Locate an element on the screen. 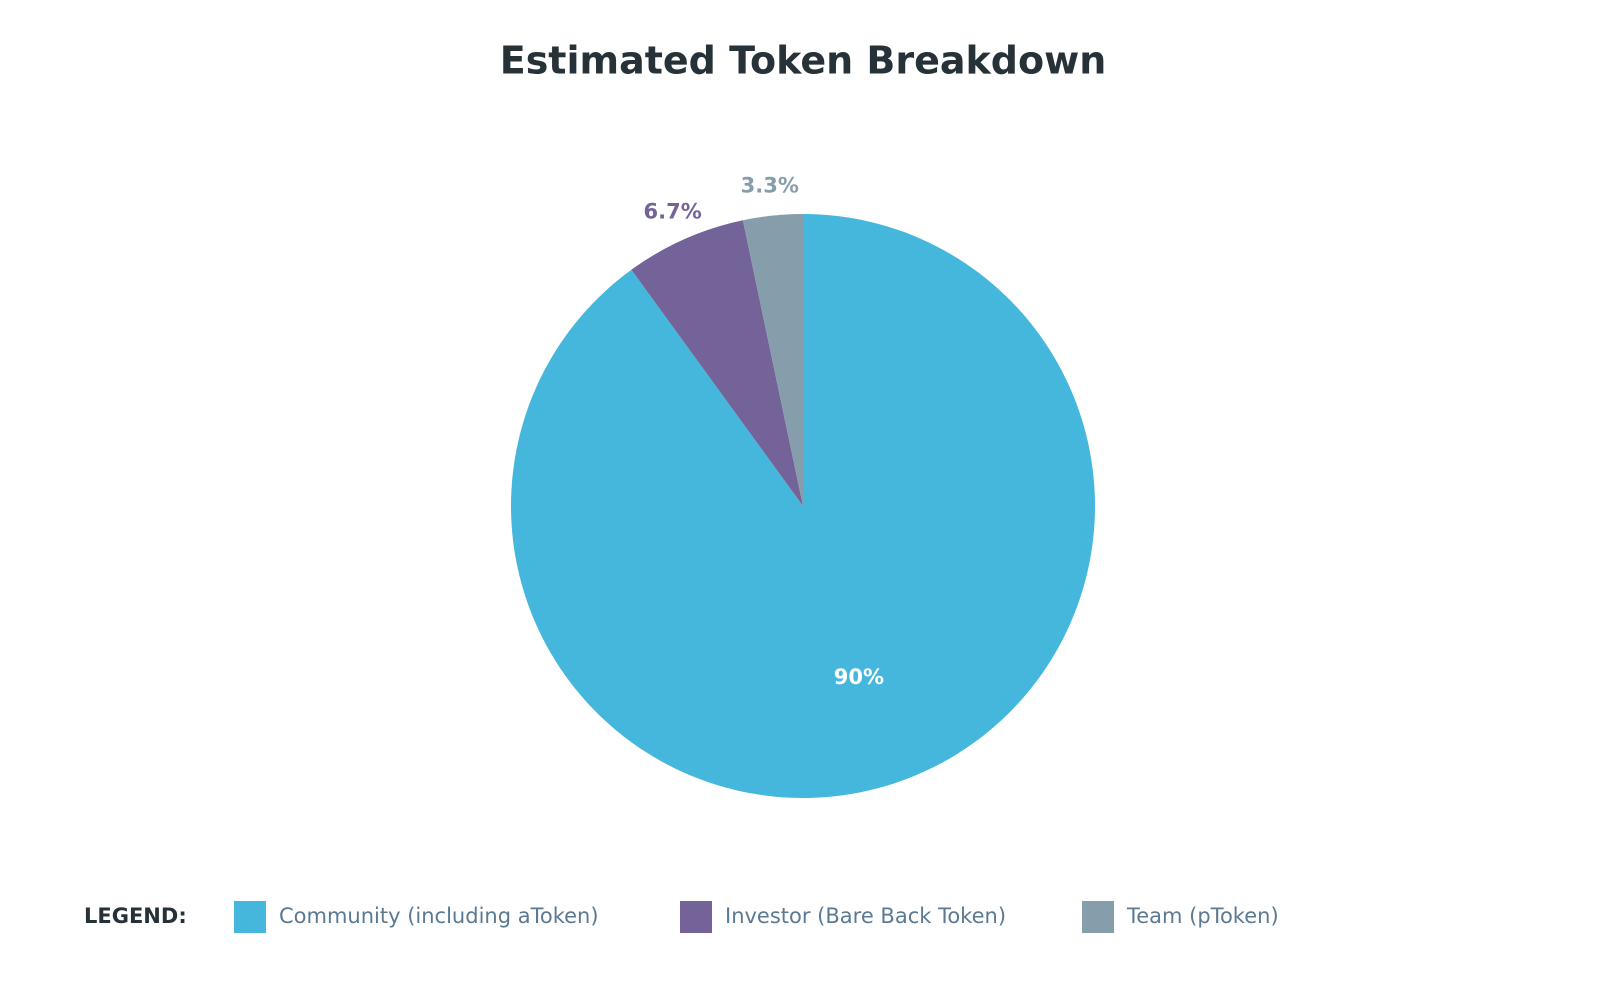 Image resolution: width=1600 pixels, height=1000 pixels. legend-label: Team (pToken) is located at coordinates (1202, 916).